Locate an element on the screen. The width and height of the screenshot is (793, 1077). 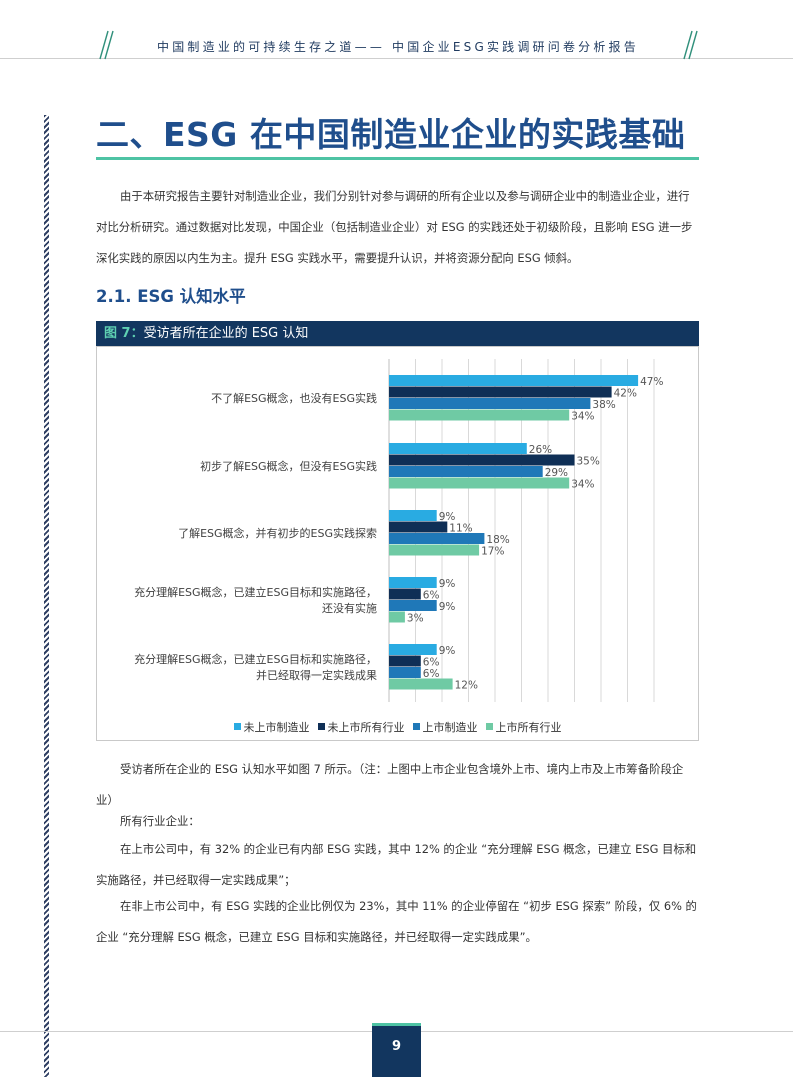
legend-item: 未上市制造业 is located at coordinates (271, 727).